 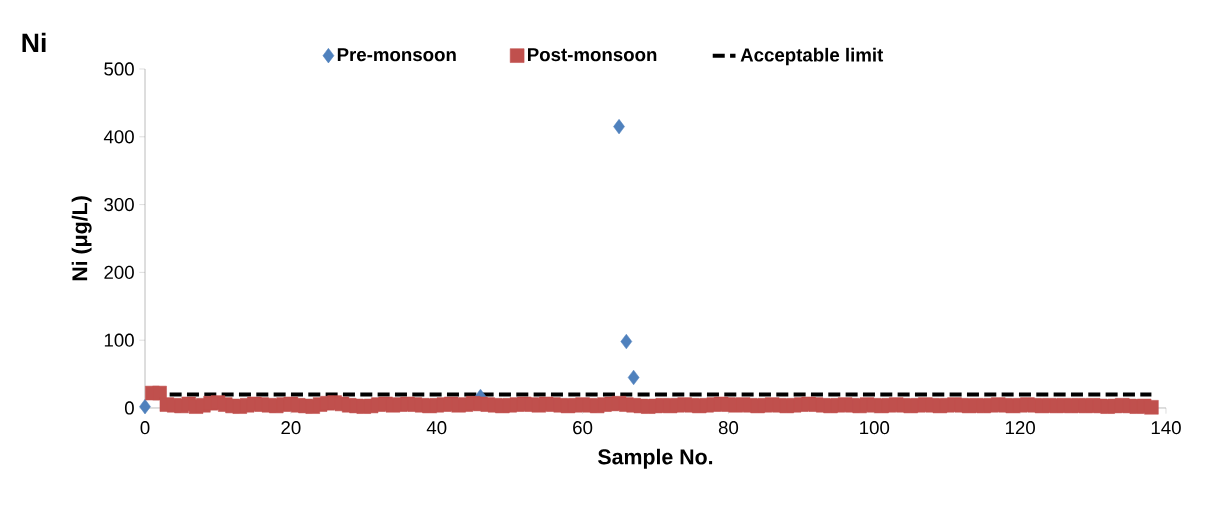 I want to click on legend-label: Post-monsoon, so click(x=592, y=55).